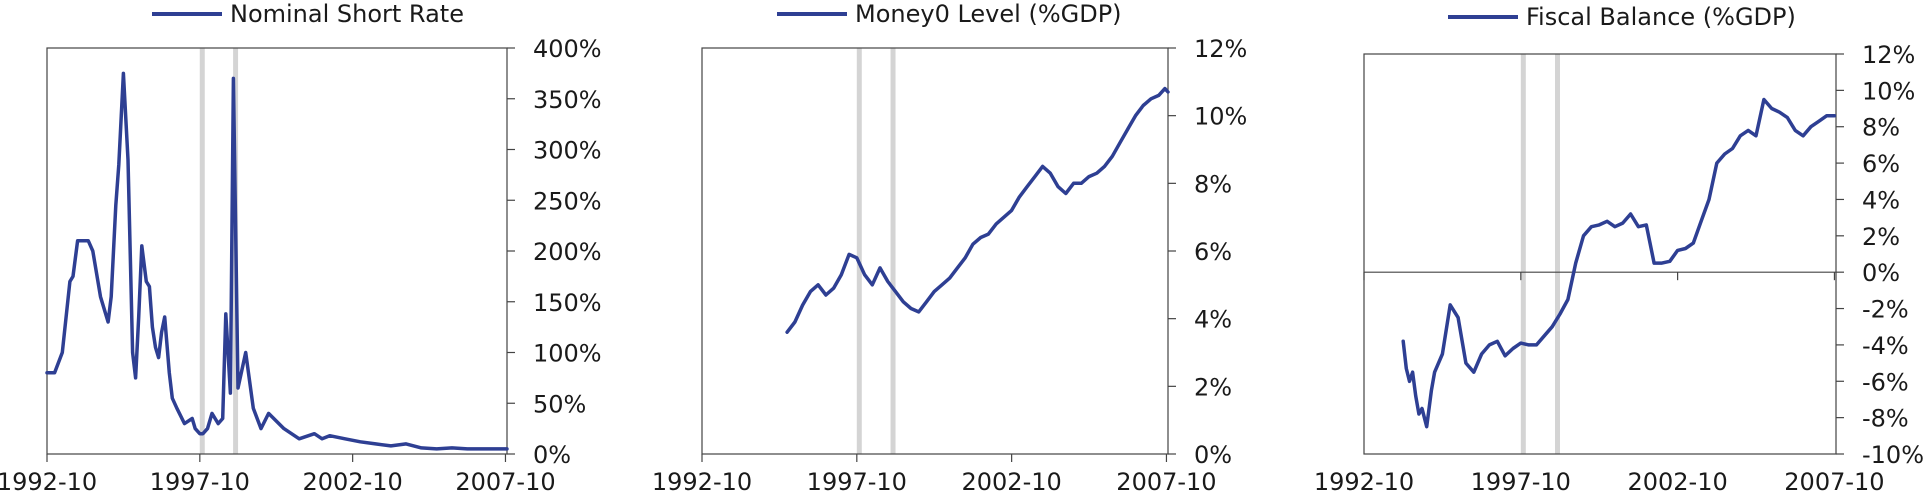  I want to click on y-ticks: 0% 50% 100% 150% 200% 250% 300% 350% 400%, so click(554, 252).